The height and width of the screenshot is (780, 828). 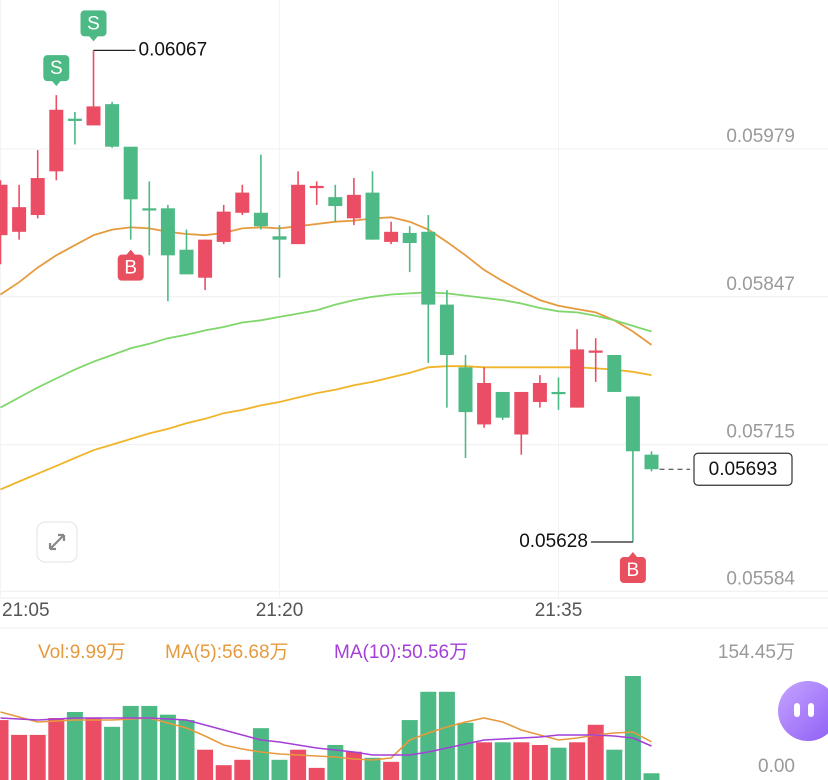 I want to click on x-tick-label: 21:05, so click(x=26, y=610).